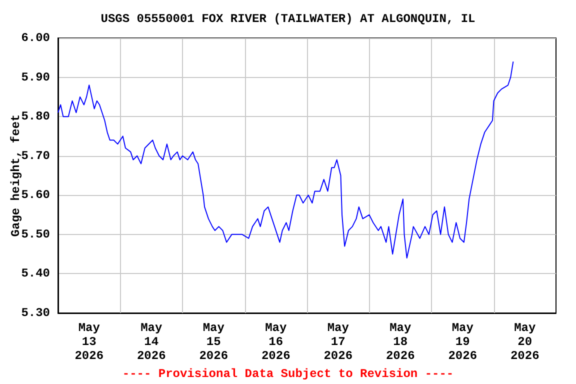  Describe the element at coordinates (275, 342) in the screenshot. I see `x-tick-label: May 16 2026` at that location.